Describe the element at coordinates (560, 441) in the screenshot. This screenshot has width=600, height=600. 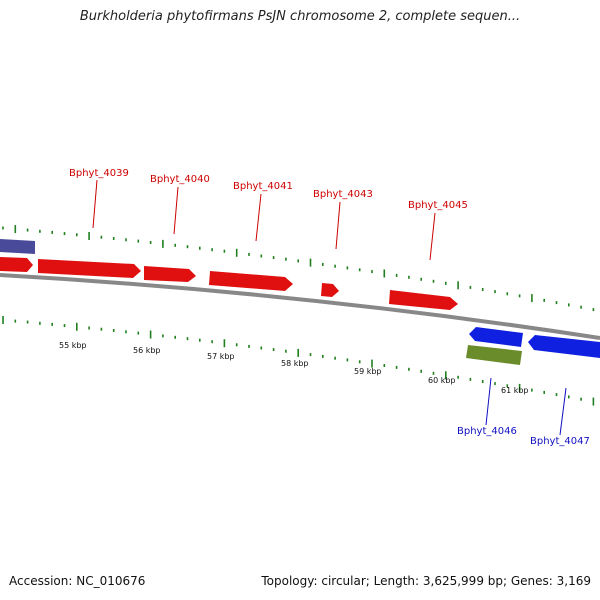
I see `gene-label-bphyt-4047: Bphyt_4047` at that location.